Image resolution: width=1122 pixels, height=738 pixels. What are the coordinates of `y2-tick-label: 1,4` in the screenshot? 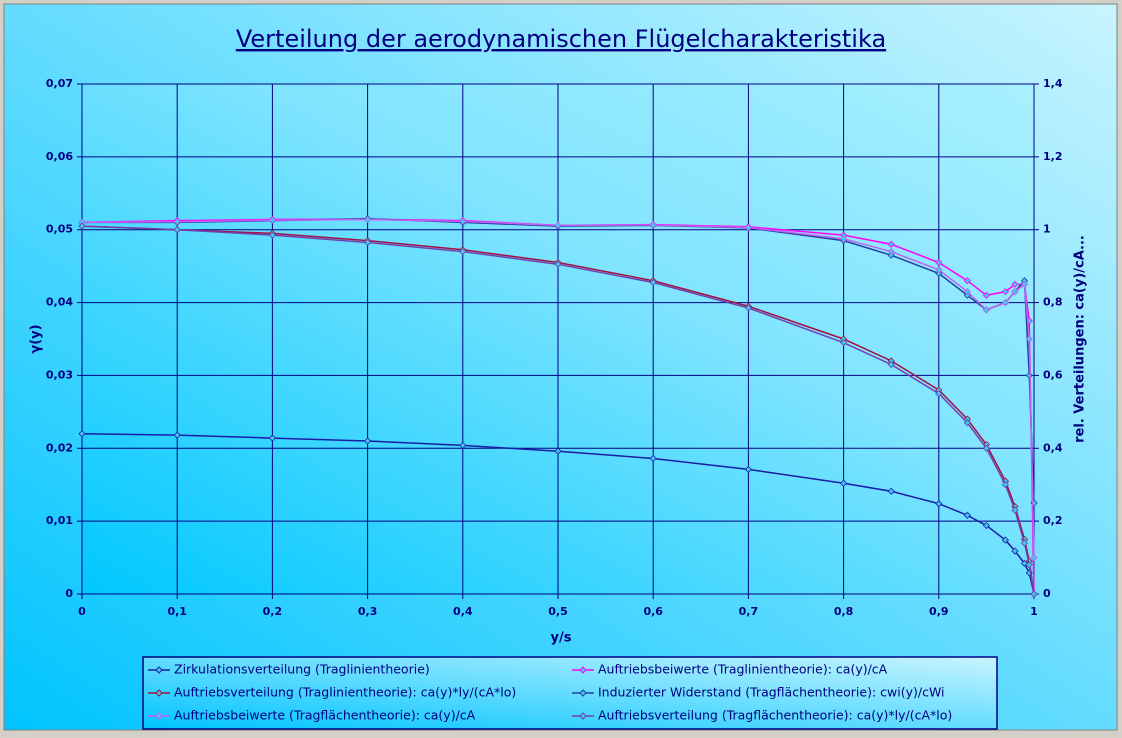 It's located at (1053, 83).